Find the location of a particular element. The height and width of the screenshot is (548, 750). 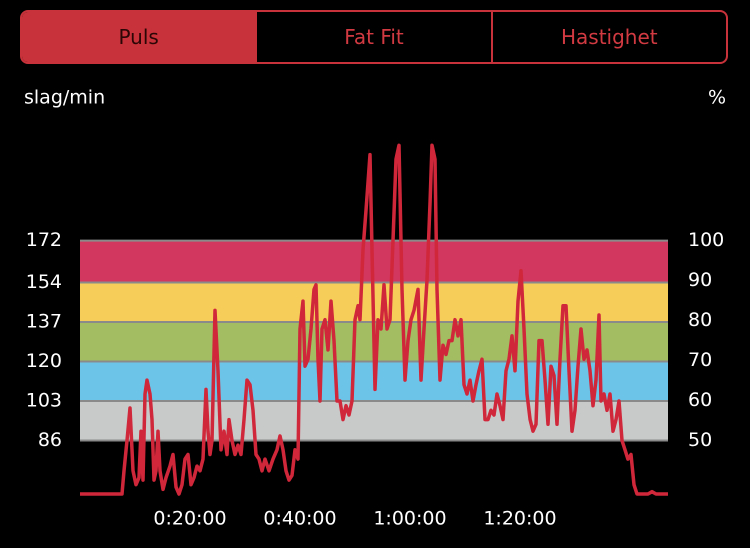

y-tick-label: 120 is located at coordinates (44, 361).